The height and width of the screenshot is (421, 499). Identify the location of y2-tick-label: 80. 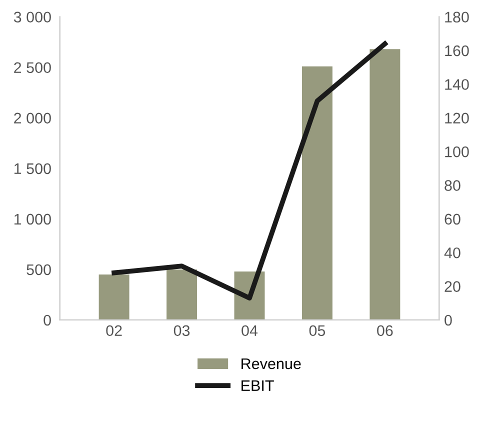
(452, 185).